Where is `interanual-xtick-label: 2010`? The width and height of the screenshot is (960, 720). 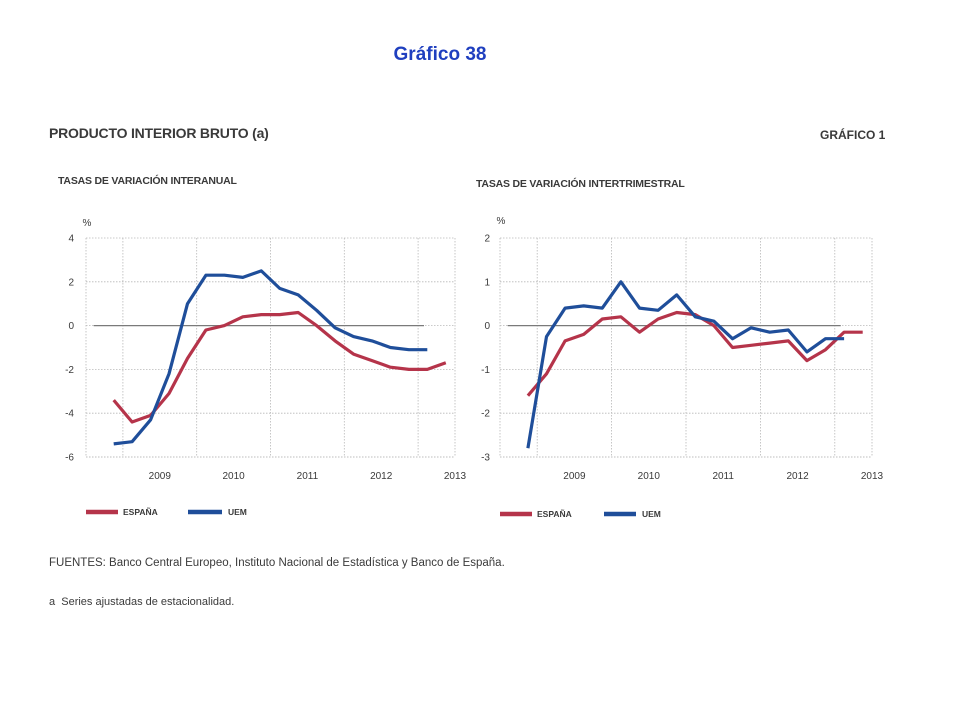 interanual-xtick-label: 2010 is located at coordinates (233, 476).